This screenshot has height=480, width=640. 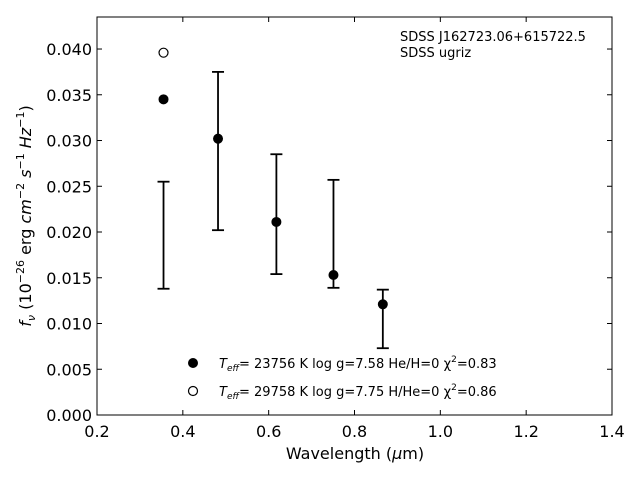 What do you see at coordinates (525, 431) in the screenshot?
I see `x-tick-label: 1.2` at bounding box center [525, 431].